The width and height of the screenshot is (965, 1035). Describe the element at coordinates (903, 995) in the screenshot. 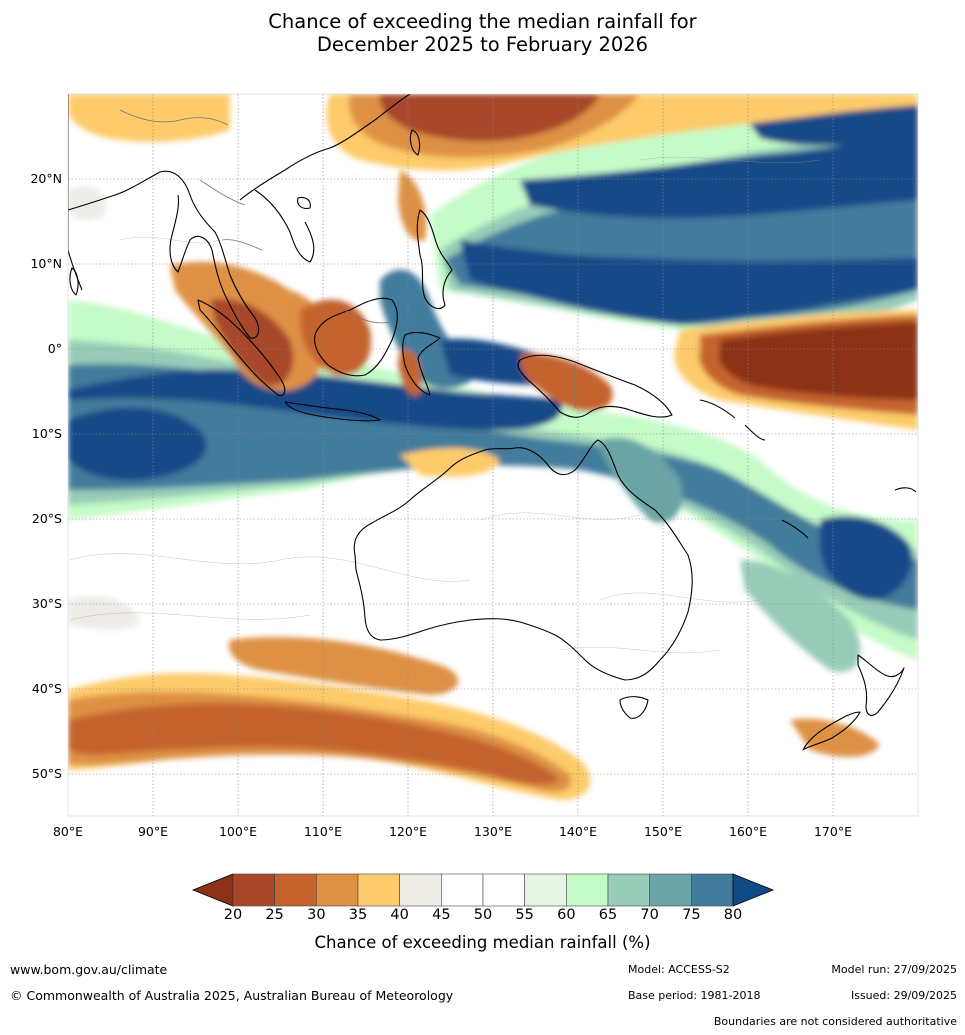

I see `footer-issued: Issued: 29/09/2025` at that location.